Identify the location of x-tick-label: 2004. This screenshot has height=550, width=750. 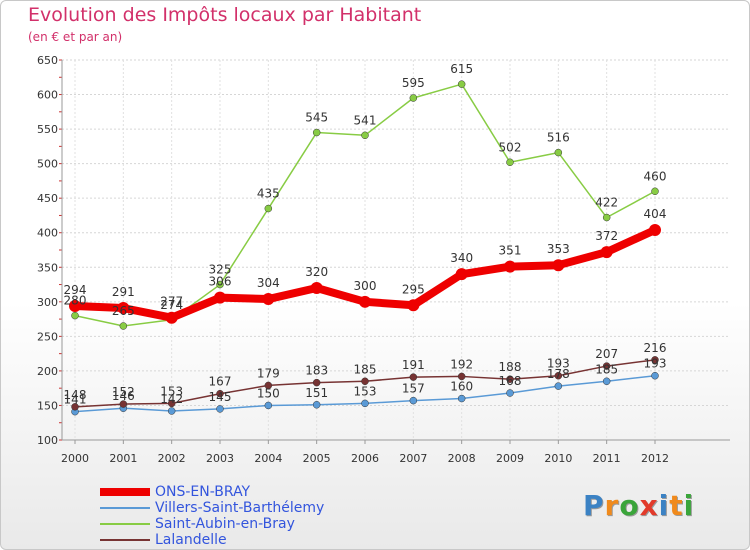
(268, 458).